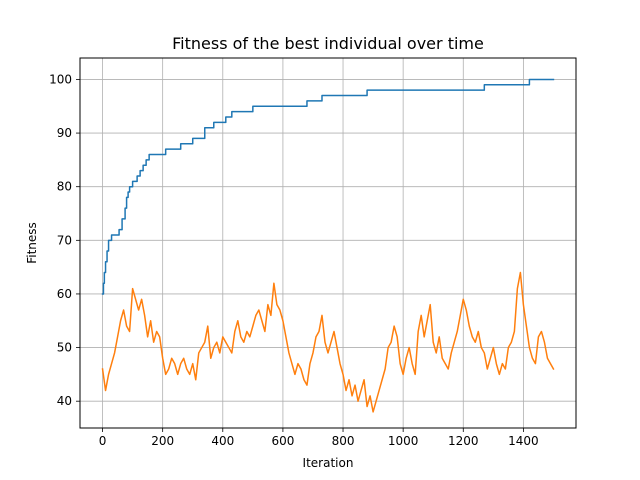  What do you see at coordinates (328, 43) in the screenshot?
I see `chart-title: Fitness of the best individual over time` at bounding box center [328, 43].